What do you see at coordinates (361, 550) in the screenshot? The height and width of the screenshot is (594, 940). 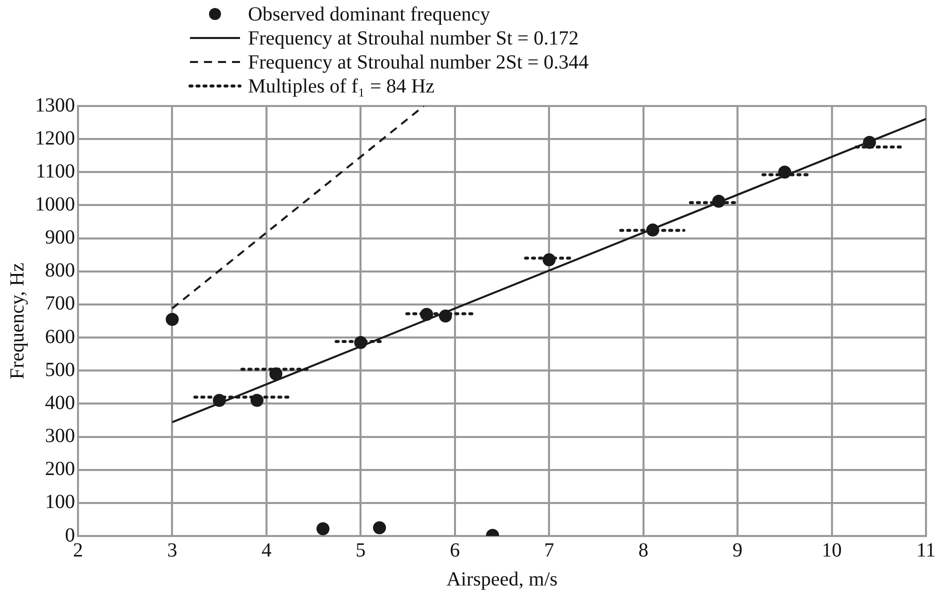 I see `x-tick-label: 5` at bounding box center [361, 550].